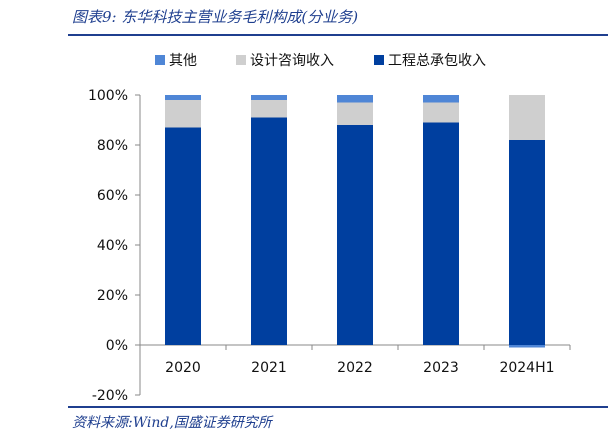 The width and height of the screenshot is (611, 440). I want to click on y-tick-label: 0%, so click(117, 346).